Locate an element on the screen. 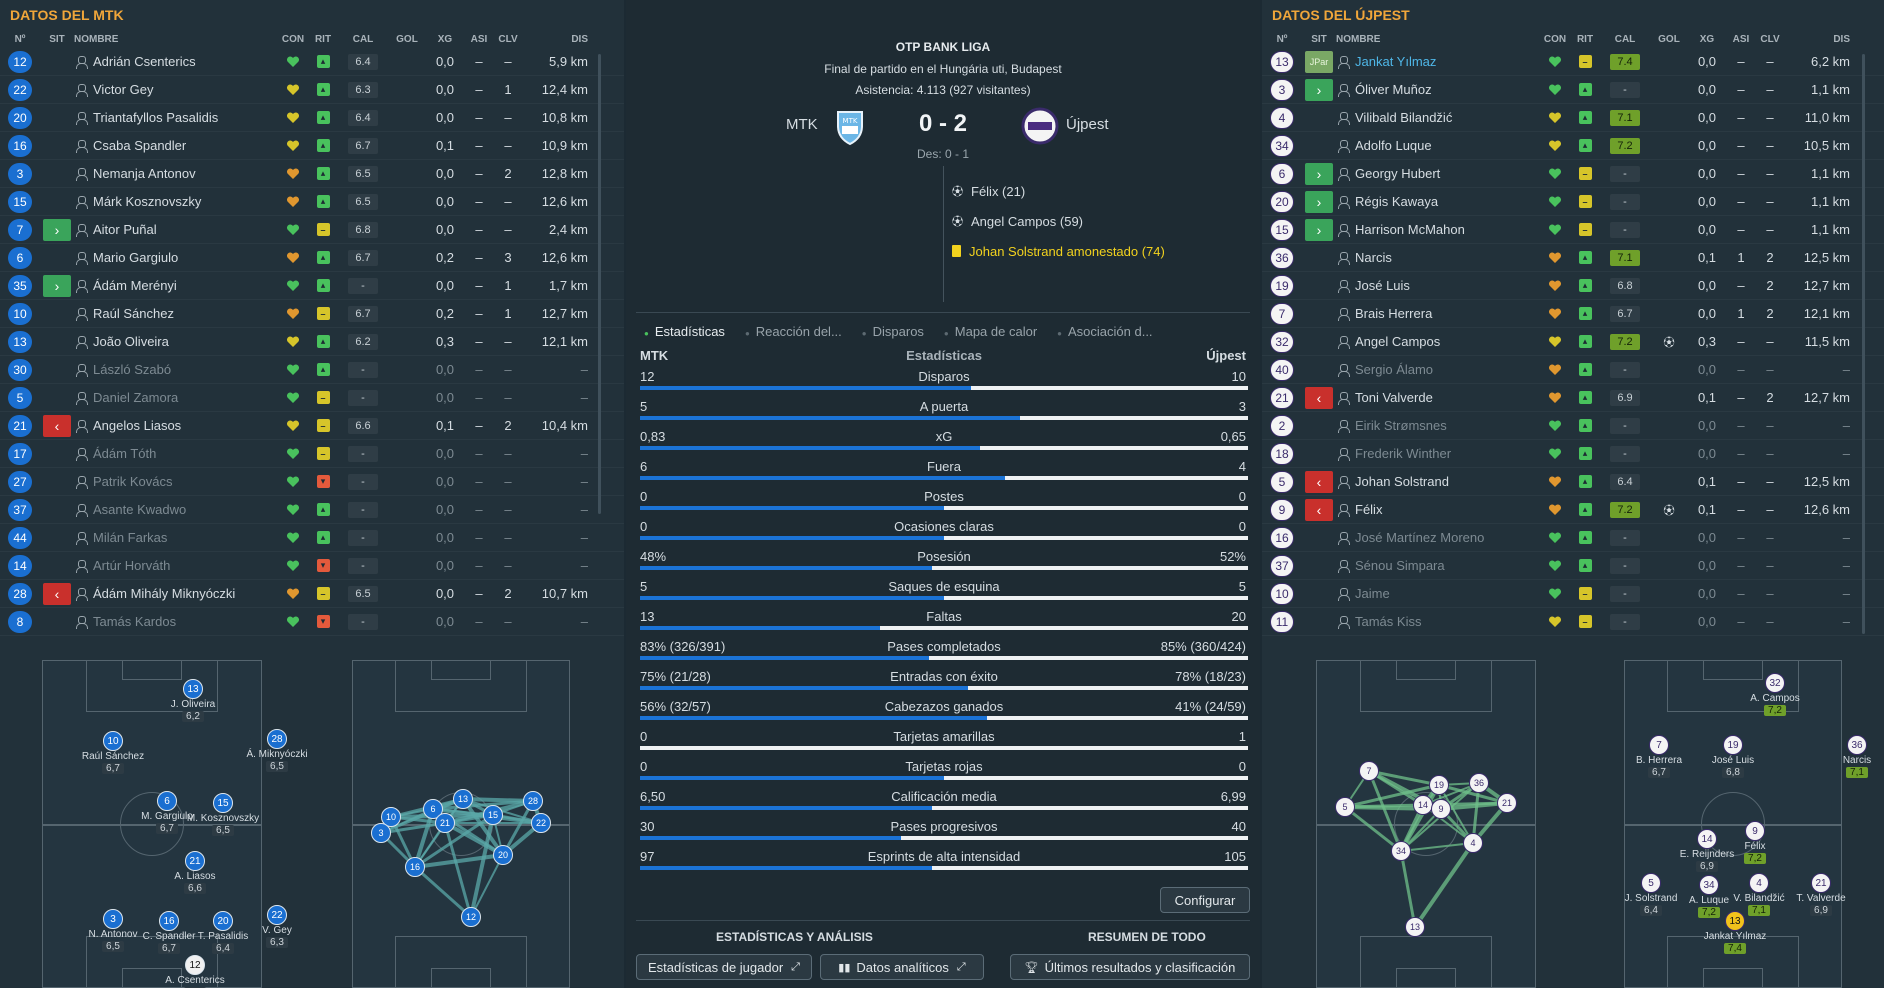  table-row: 21 ‹ Angelos Liasos – 6.6 0,1 – 2 10,4 km is located at coordinates (312, 426).